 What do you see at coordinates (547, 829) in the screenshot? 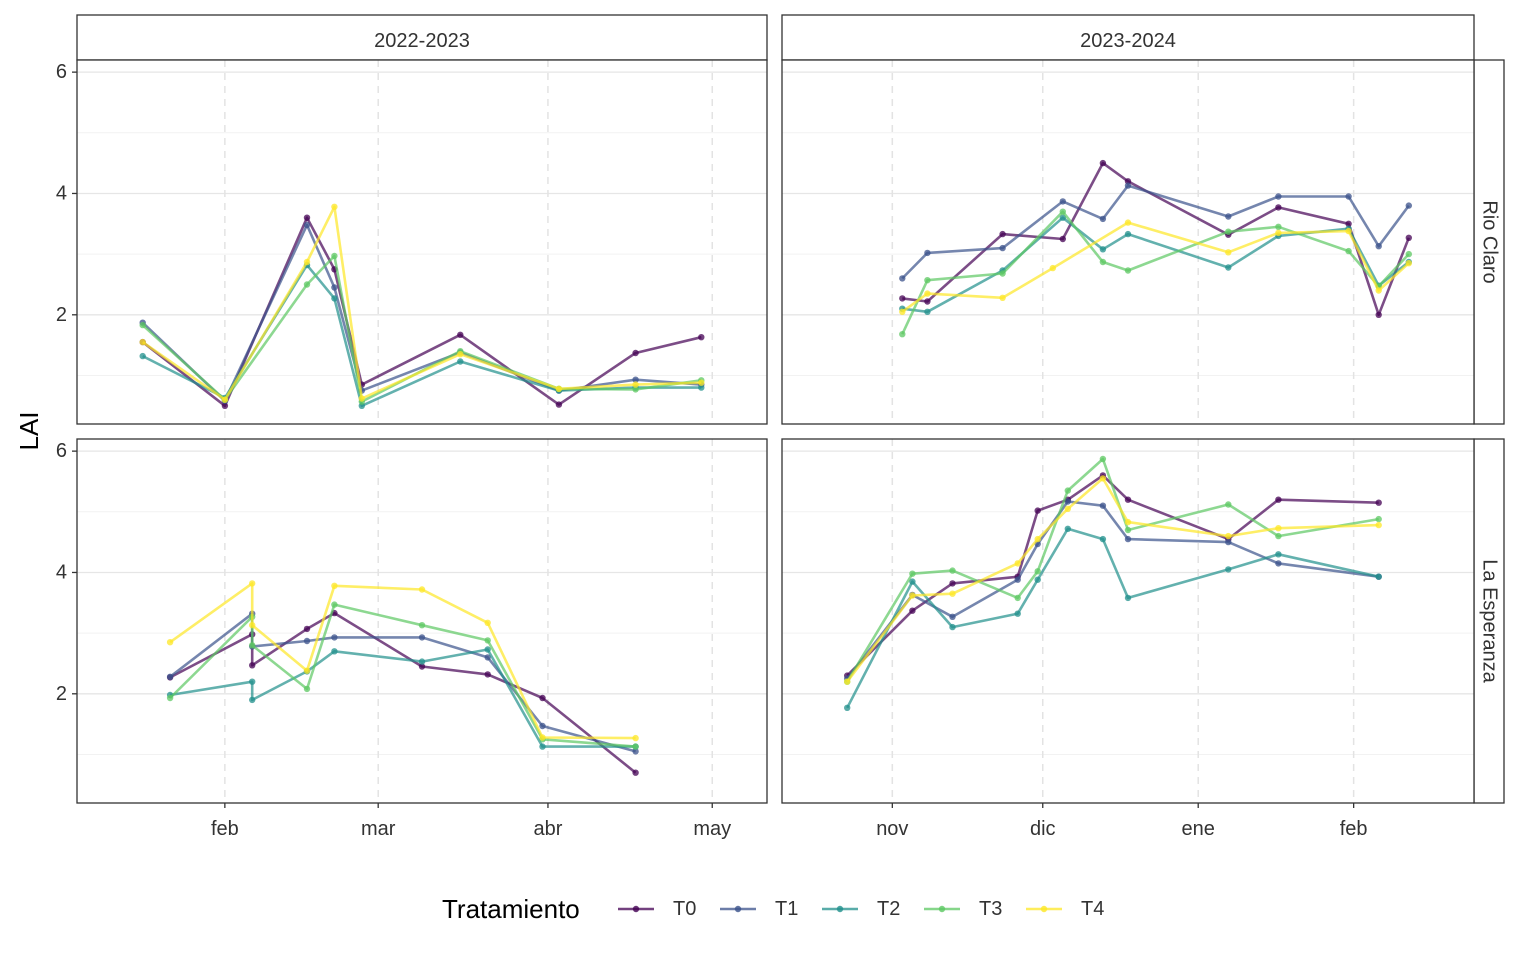
I see `x-tick-label-abr: abr` at bounding box center [547, 829].